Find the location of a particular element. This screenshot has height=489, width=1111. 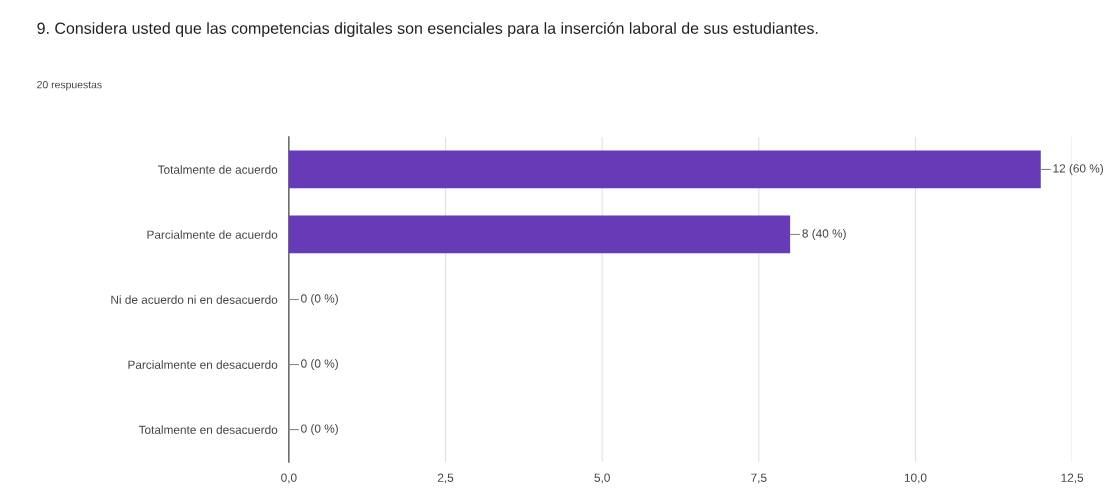

data-label: 8 (40 %) is located at coordinates (824, 234).